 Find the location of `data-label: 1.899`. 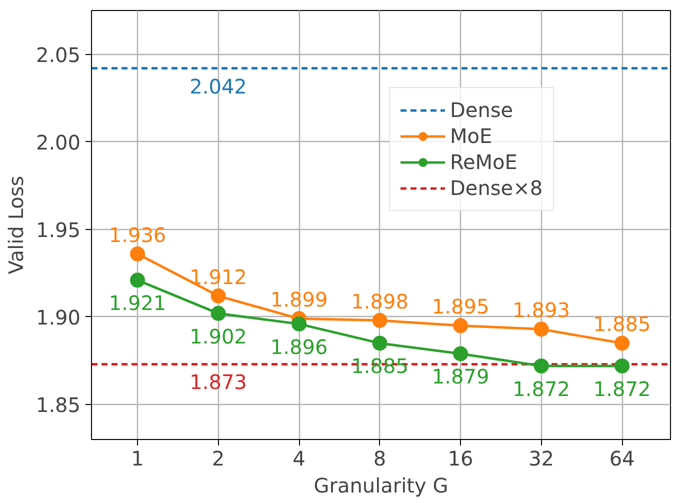

data-label: 1.899 is located at coordinates (299, 300).